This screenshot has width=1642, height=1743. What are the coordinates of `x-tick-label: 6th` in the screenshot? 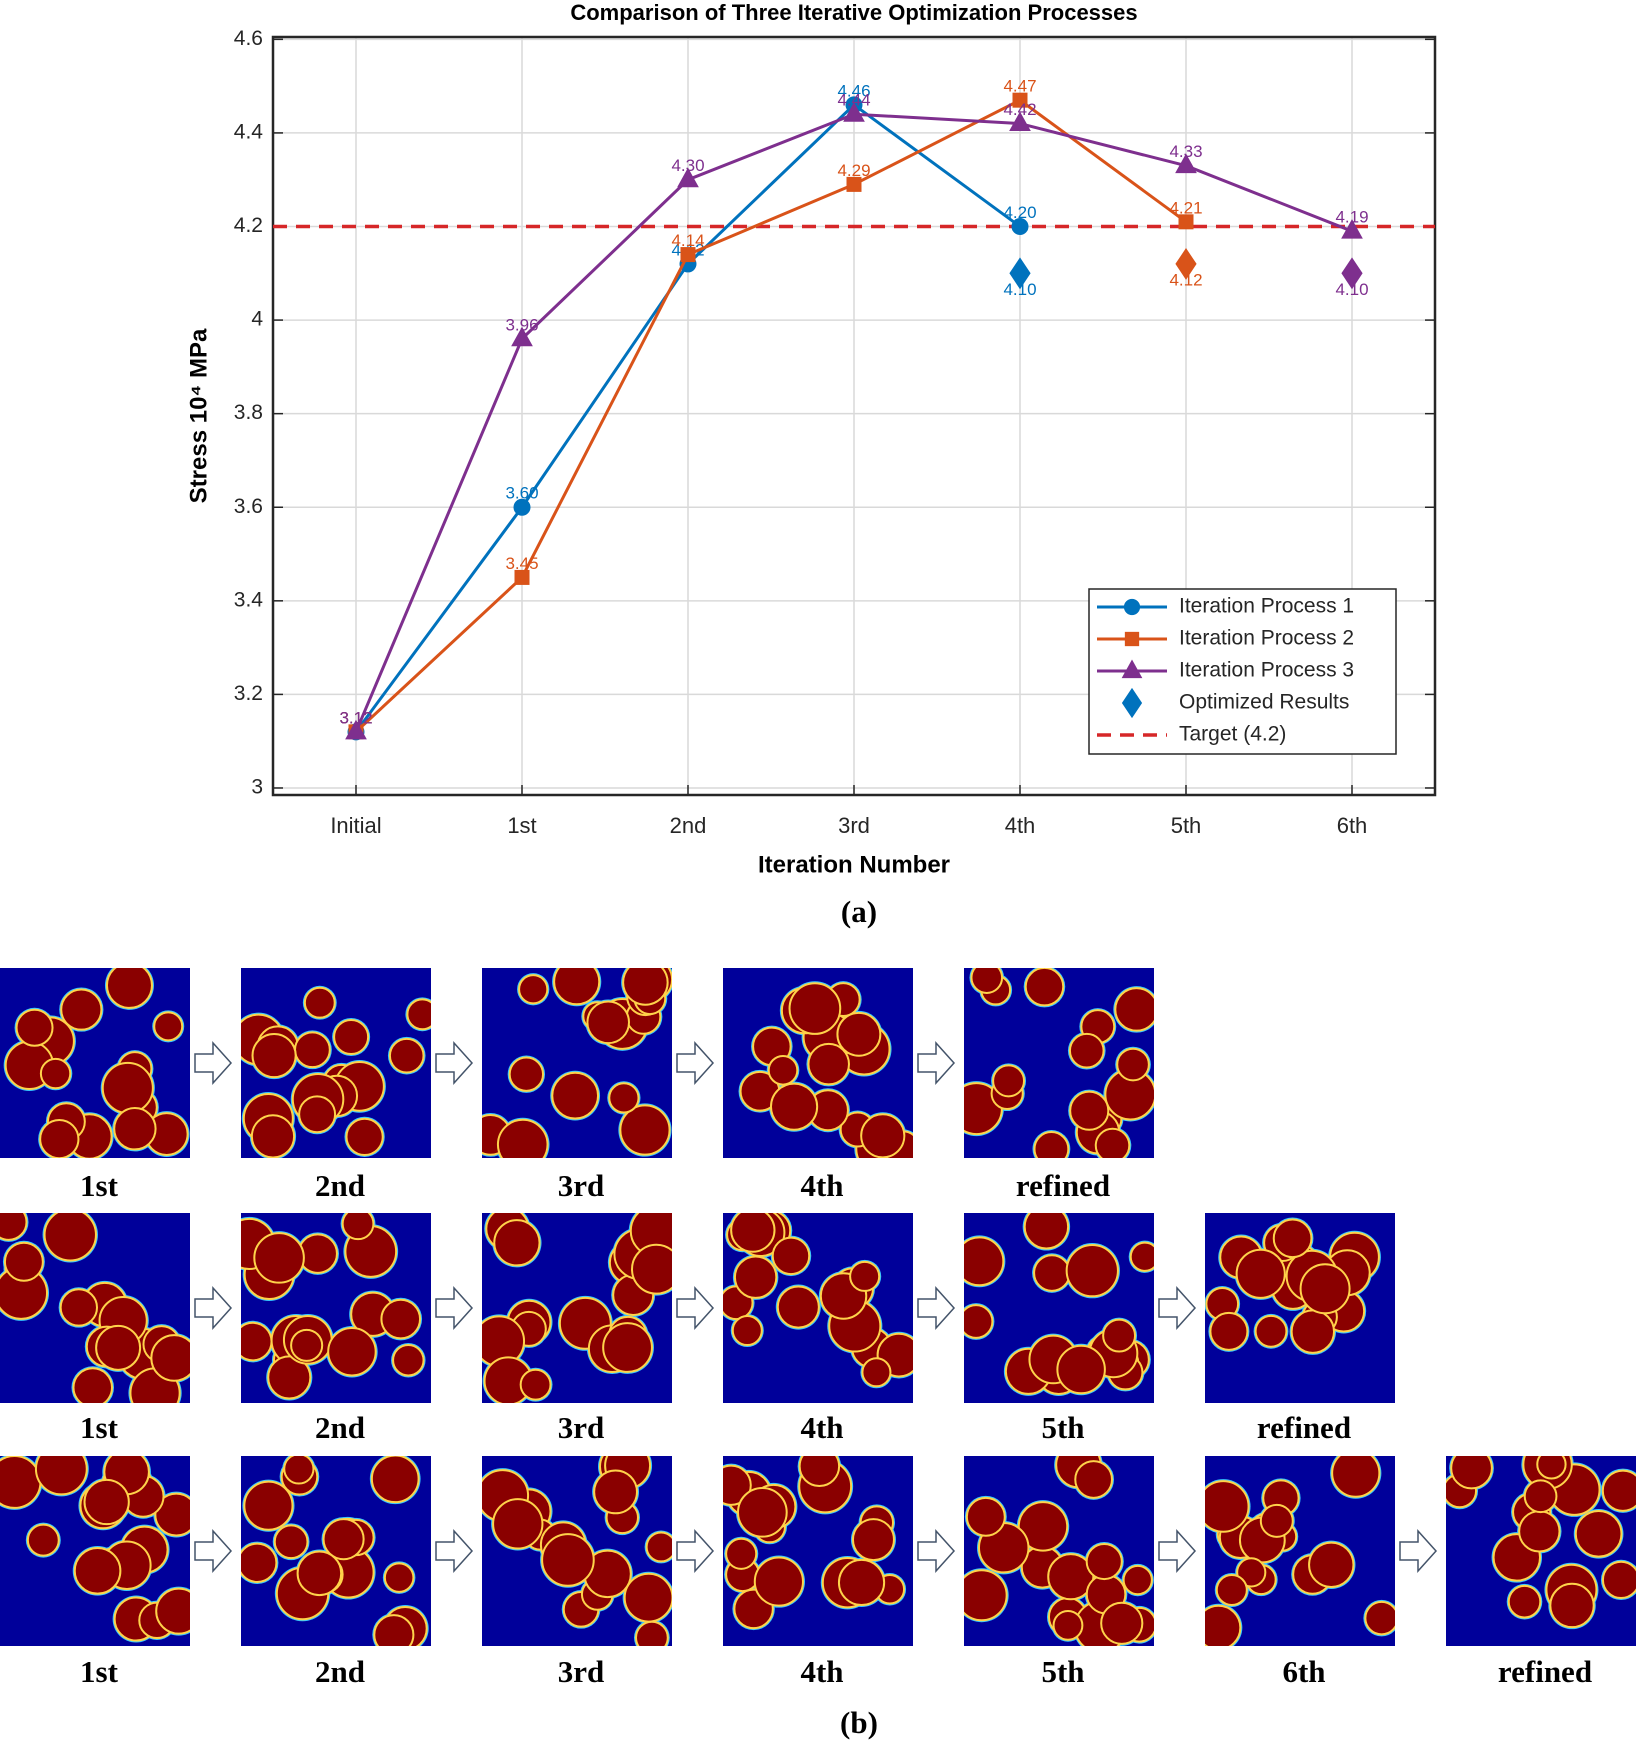 It's located at (1352, 825).